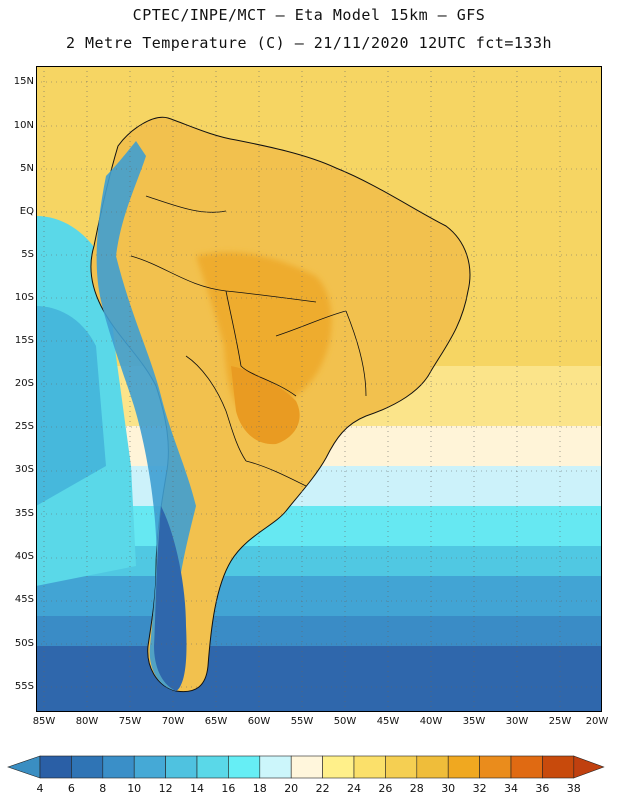  What do you see at coordinates (216, 721) in the screenshot?
I see `lon-label: 65W` at bounding box center [216, 721].